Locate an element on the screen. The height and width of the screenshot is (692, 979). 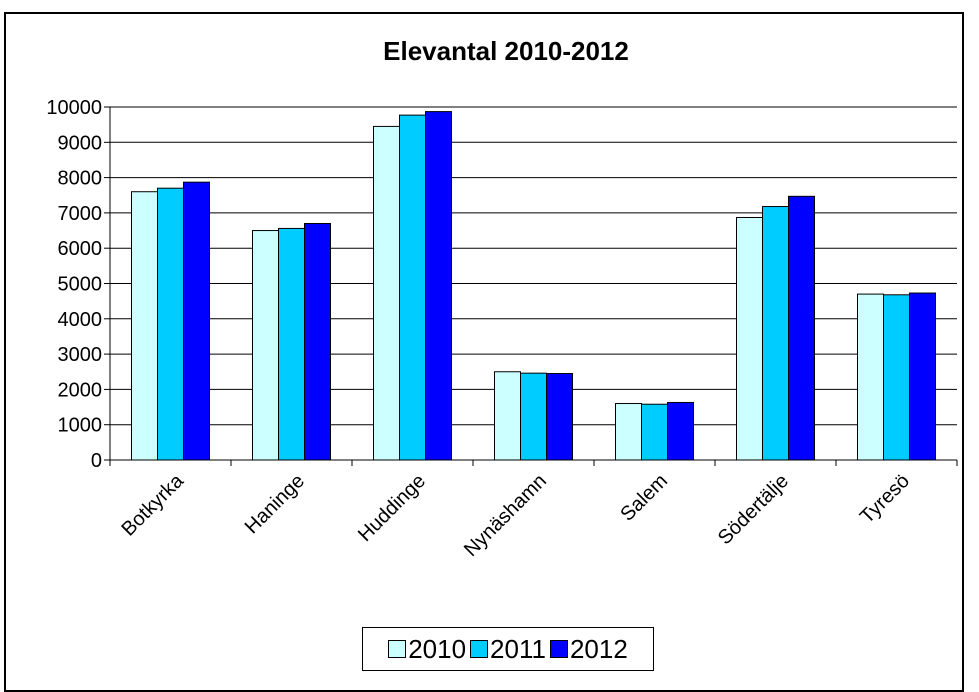
legend-label-2011: 2011 is located at coordinates (518, 648).